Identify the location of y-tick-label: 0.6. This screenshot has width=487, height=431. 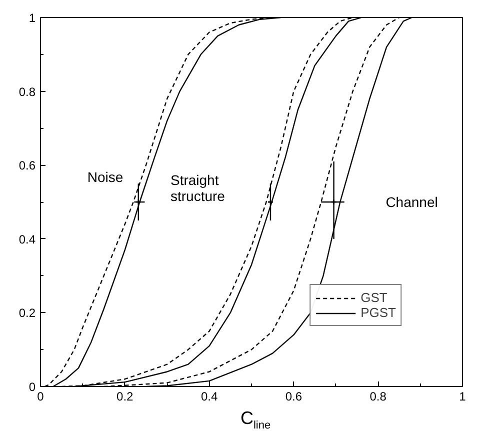
(27, 165).